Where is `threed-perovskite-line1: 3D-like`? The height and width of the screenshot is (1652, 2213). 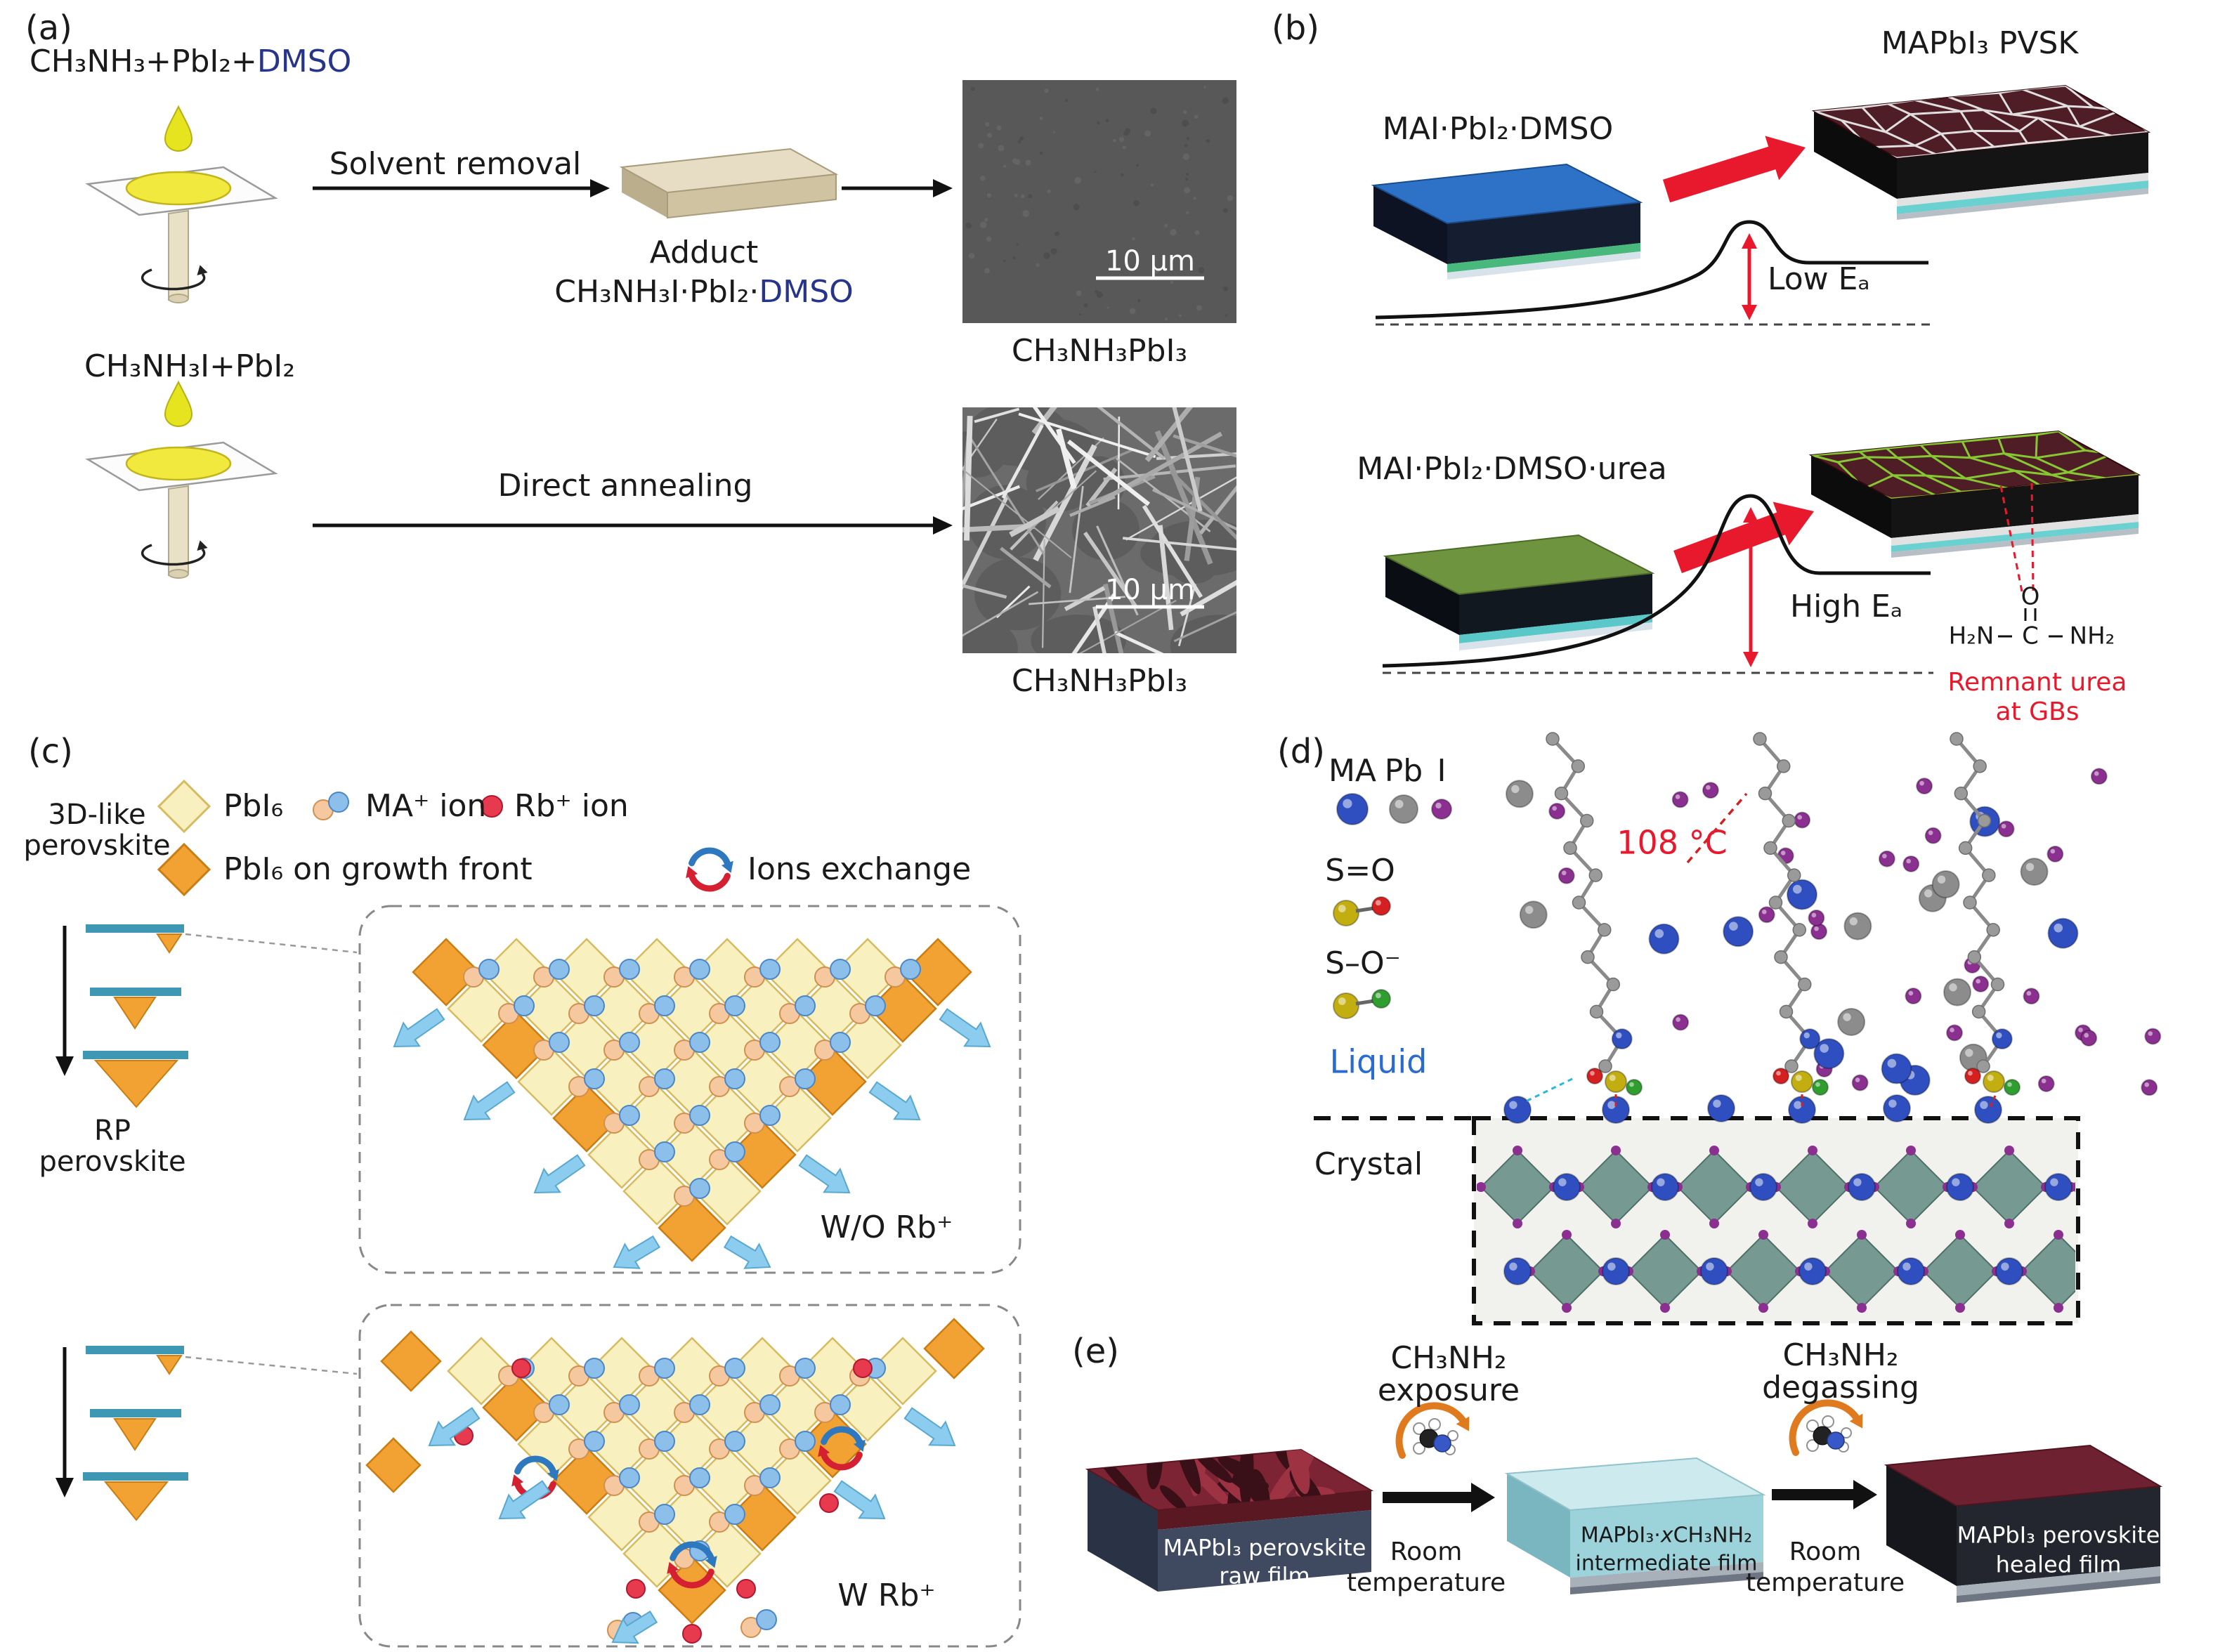 threed-perovskite-line1: 3D-like is located at coordinates (97, 815).